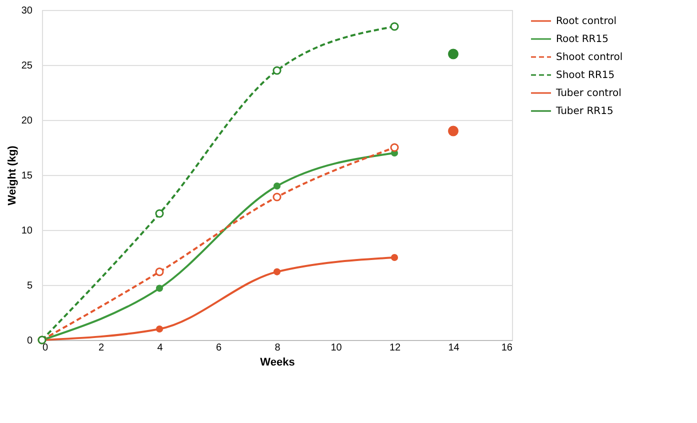 The image size is (697, 423). What do you see at coordinates (160, 348) in the screenshot?
I see `x-tick-label: 4` at bounding box center [160, 348].